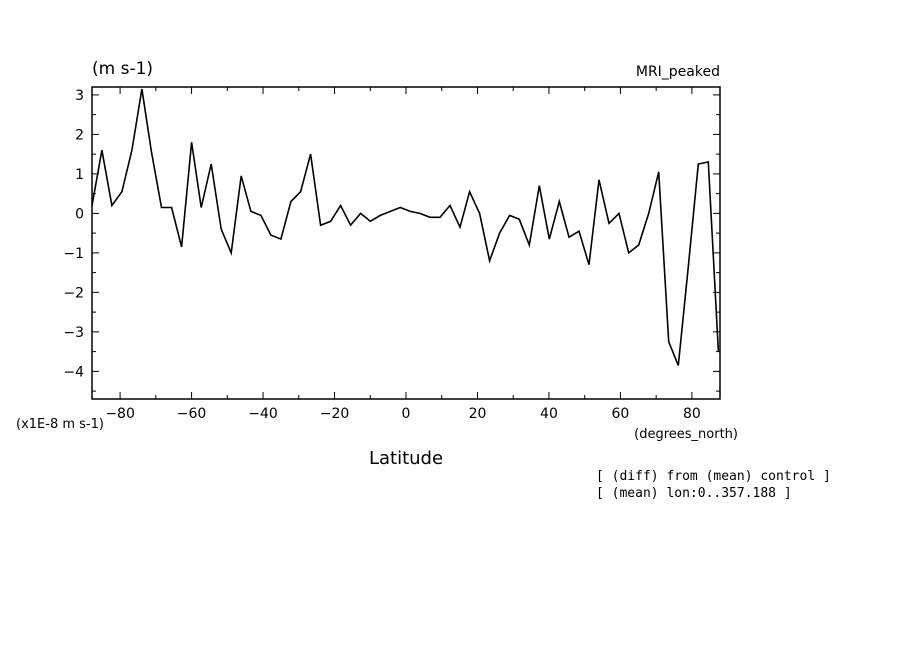 This screenshot has height=654, width=904. Describe the element at coordinates (549, 414) in the screenshot. I see `x-tick-label: 40` at that location.